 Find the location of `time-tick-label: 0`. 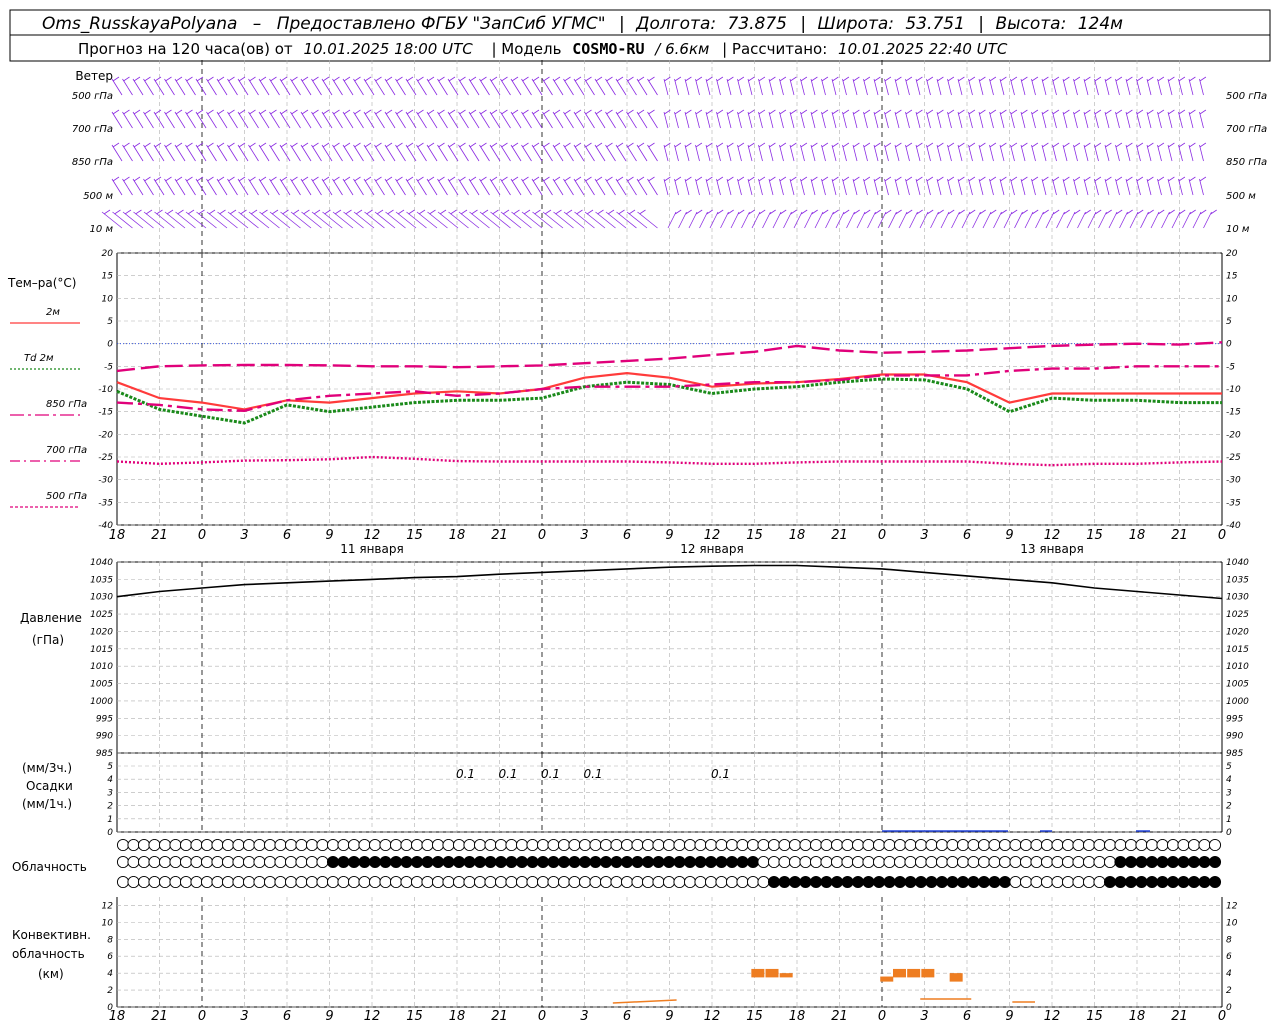

time-tick-label: 0 is located at coordinates (542, 1016).